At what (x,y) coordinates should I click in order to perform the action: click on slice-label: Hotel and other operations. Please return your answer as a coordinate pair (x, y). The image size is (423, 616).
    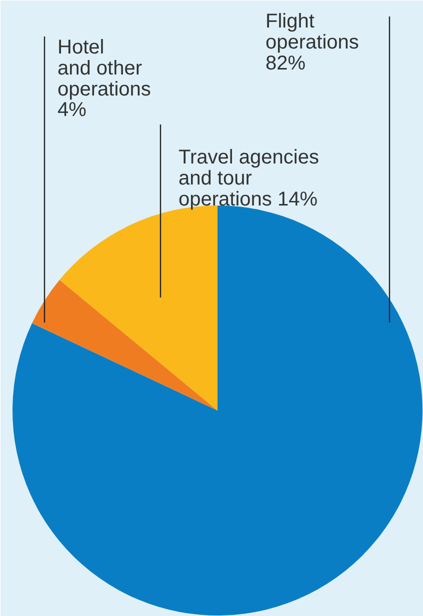
    Looking at the image, I should click on (104, 68).